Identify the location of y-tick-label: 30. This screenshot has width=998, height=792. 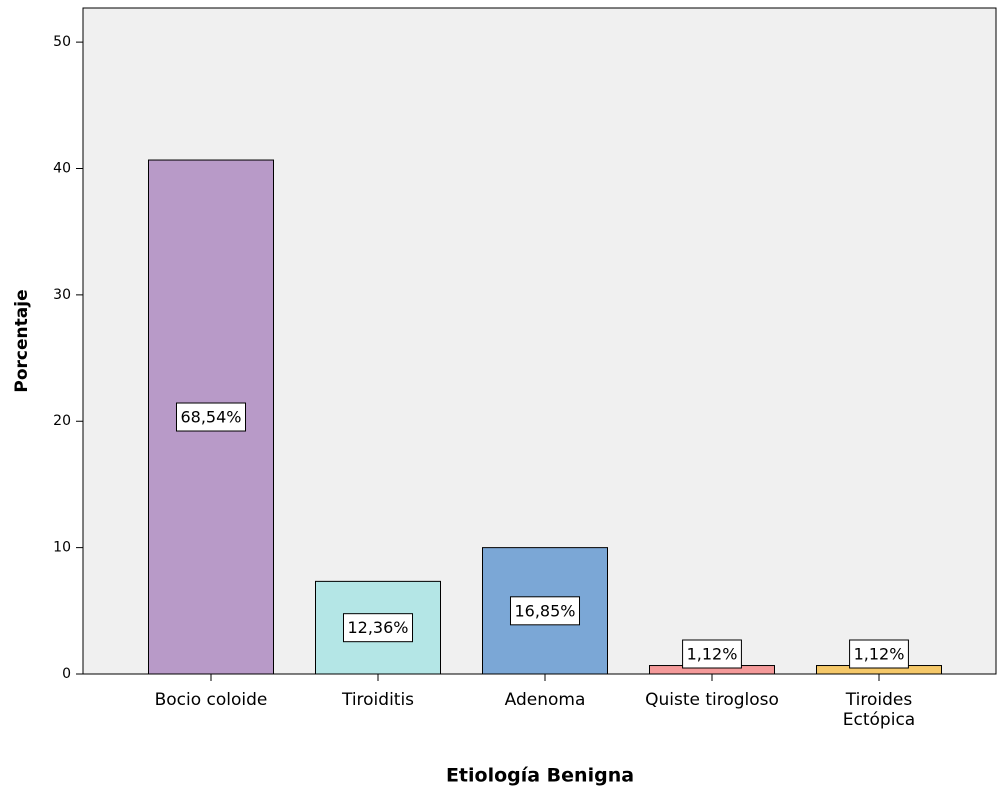
(62, 295).